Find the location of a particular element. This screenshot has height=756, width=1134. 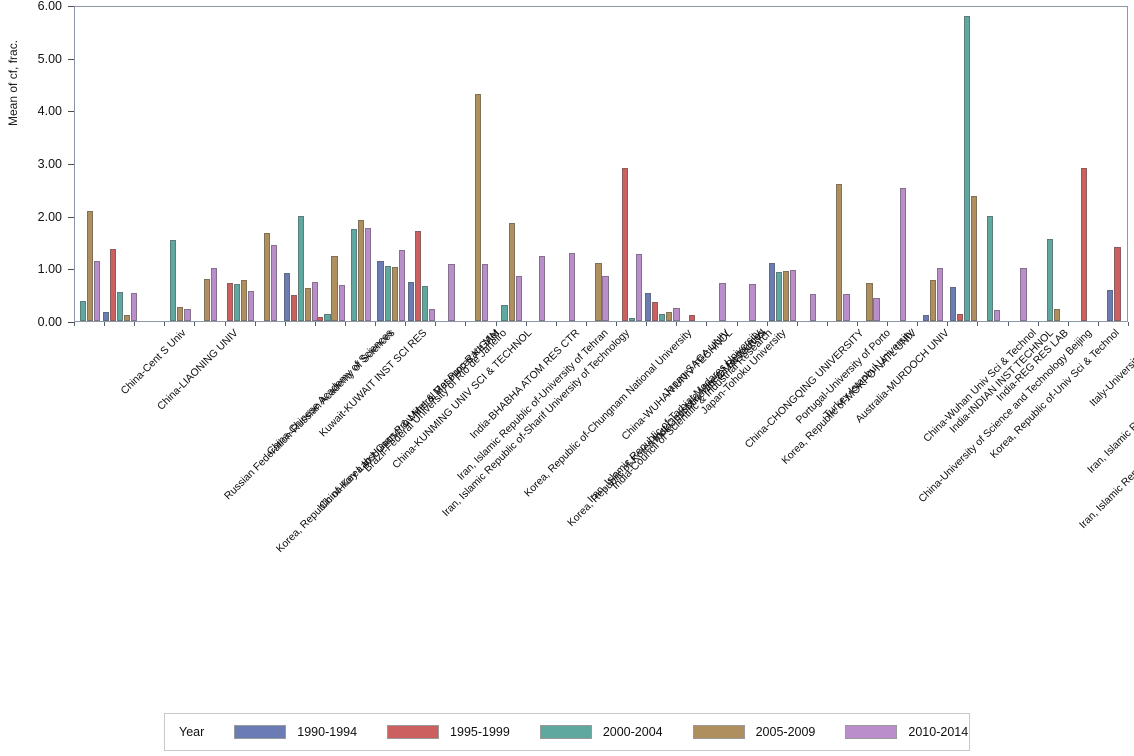

legend-item: 2000-2004 is located at coordinates (601, 732).